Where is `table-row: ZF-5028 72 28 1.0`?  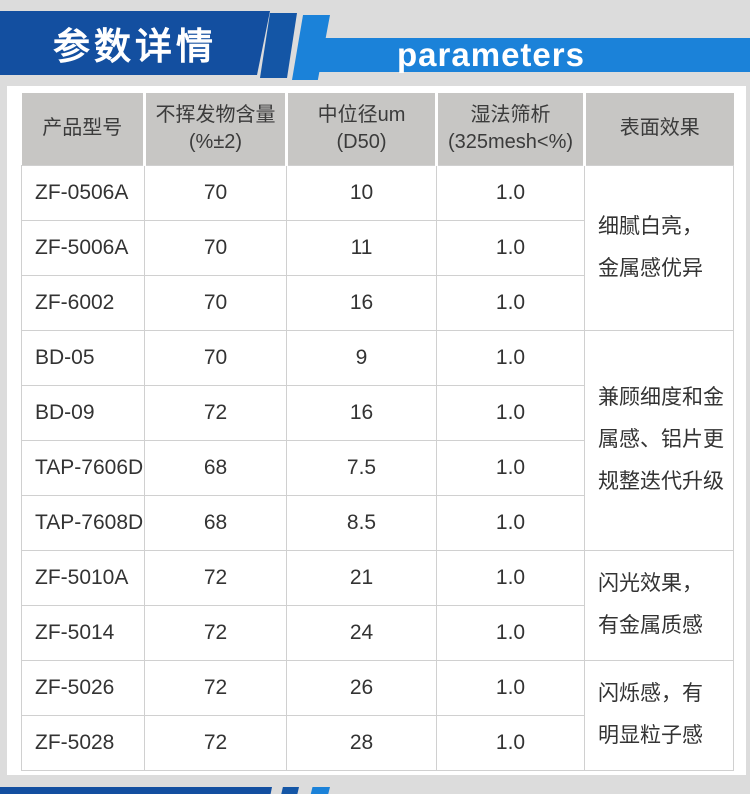 table-row: ZF-5028 72 28 1.0 is located at coordinates (377, 742).